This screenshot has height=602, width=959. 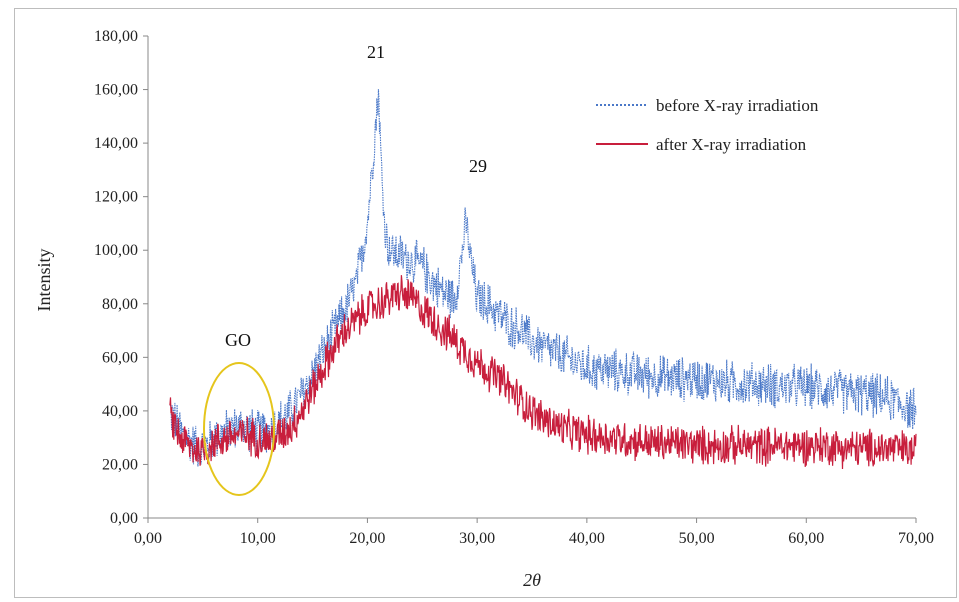 What do you see at coordinates (916, 538) in the screenshot?
I see `x-tick-label: 70,00` at bounding box center [916, 538].